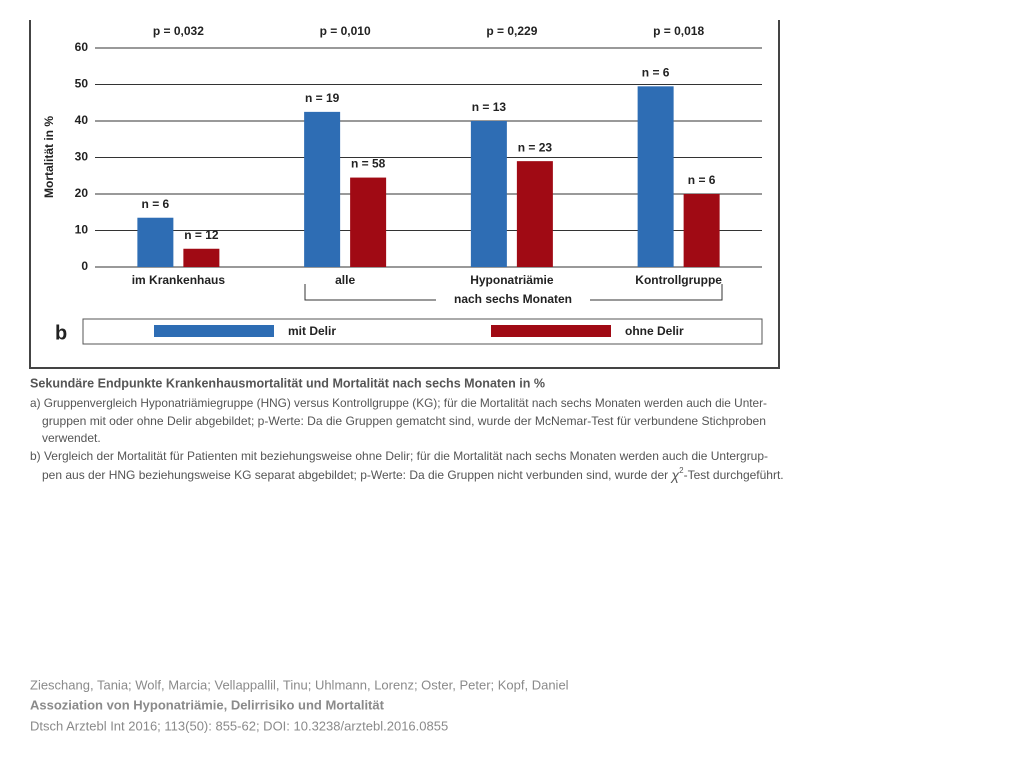  I want to click on caption-text: -Test durchgeführt., so click(734, 475).